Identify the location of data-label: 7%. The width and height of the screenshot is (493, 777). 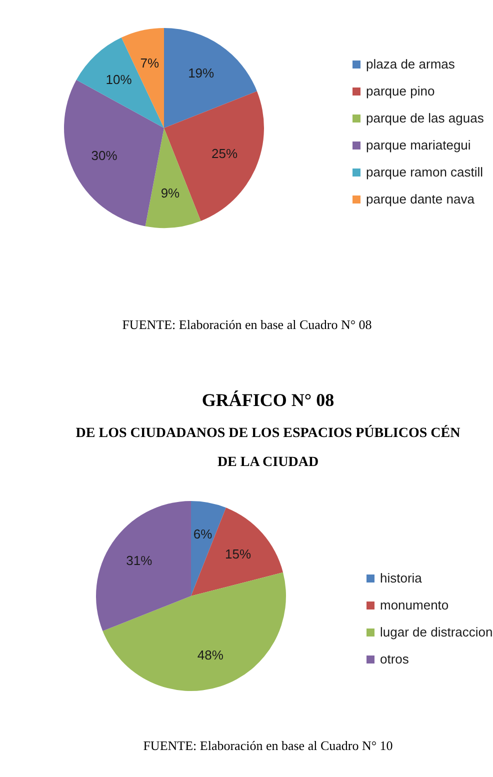
(150, 63).